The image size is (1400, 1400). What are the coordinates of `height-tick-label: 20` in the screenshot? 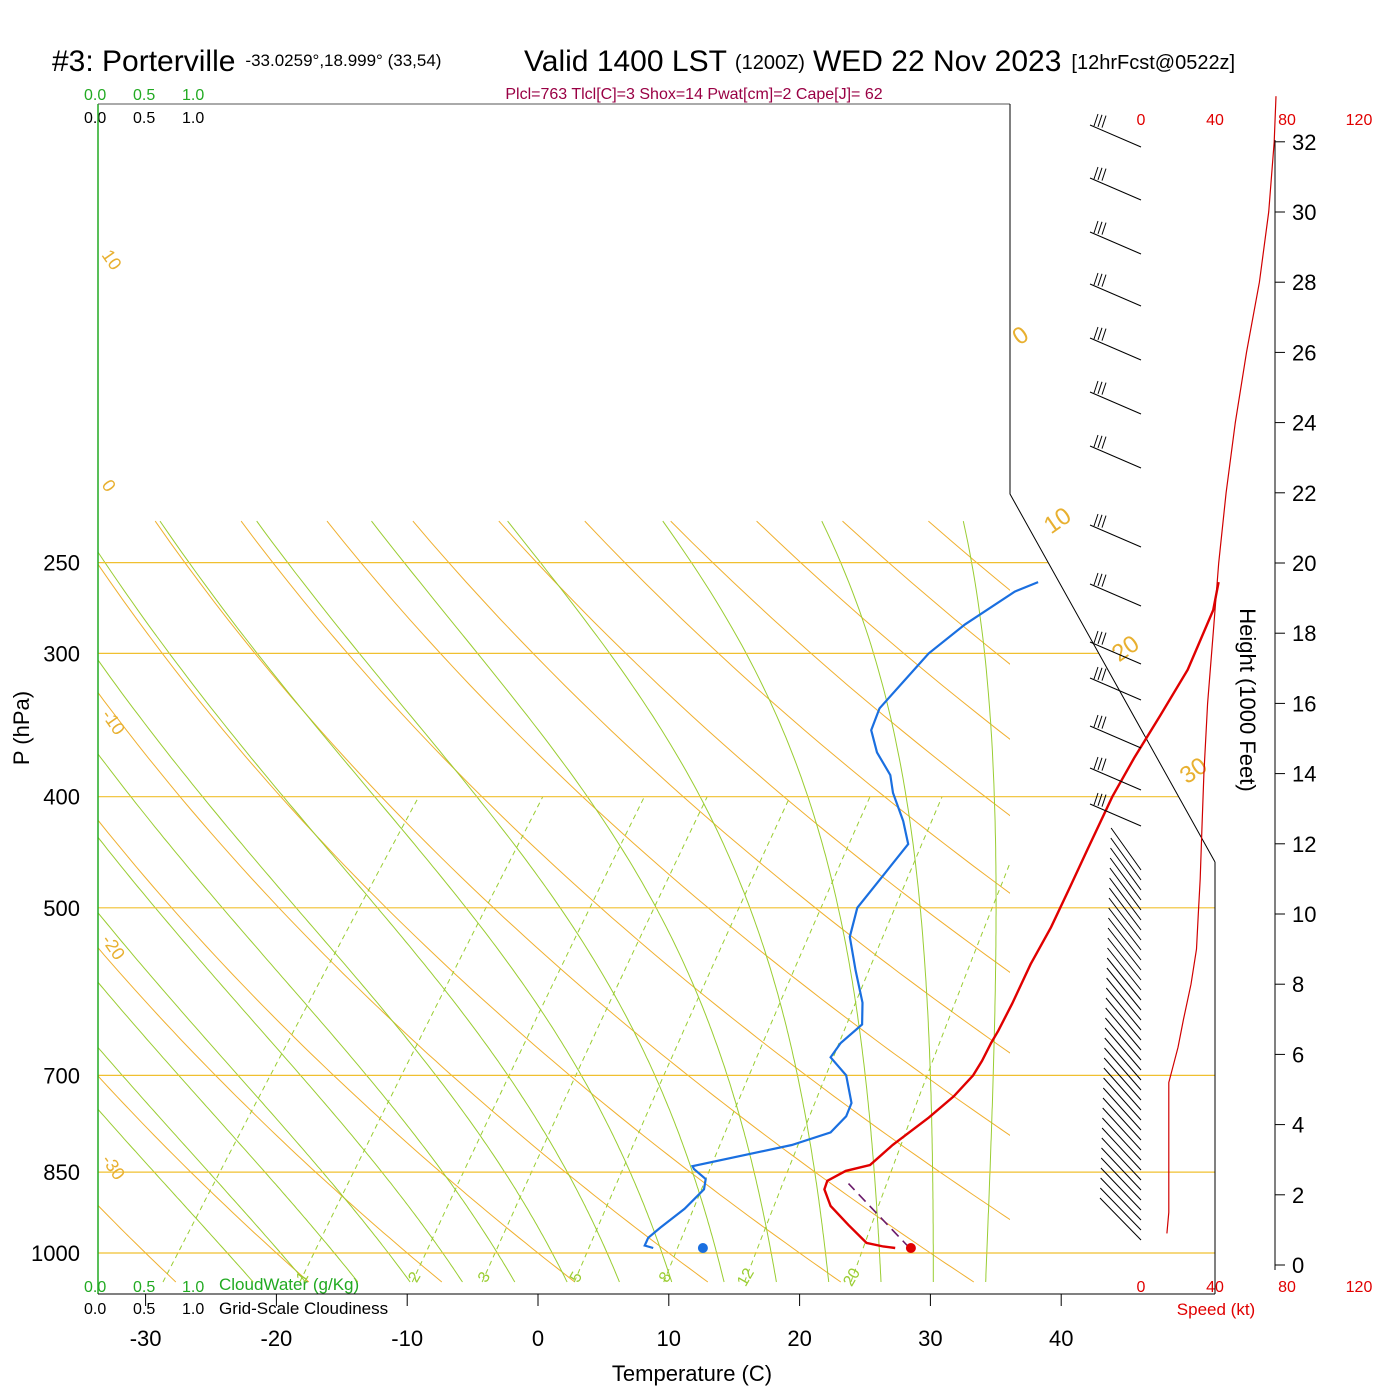 It's located at (1304, 563).